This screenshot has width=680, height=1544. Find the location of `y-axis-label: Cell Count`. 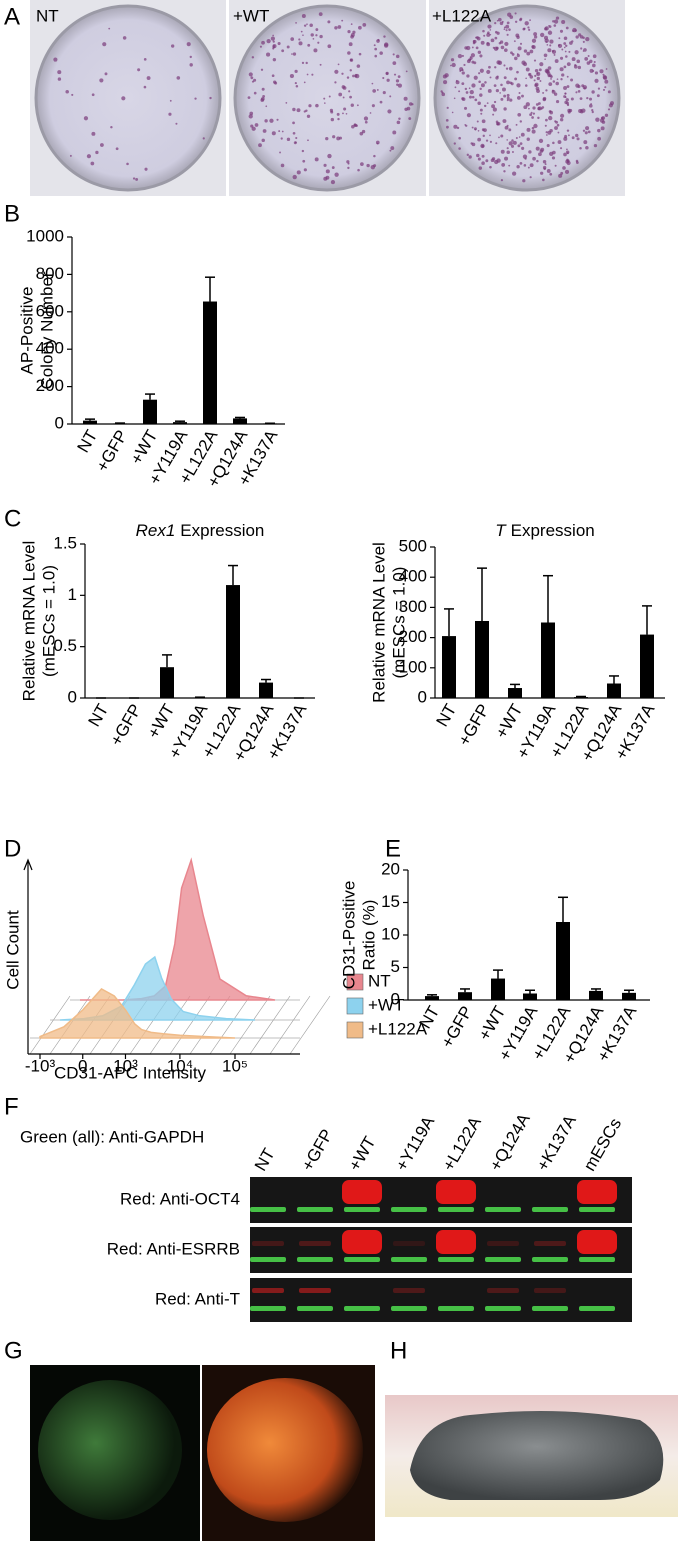

y-axis-label: Cell Count is located at coordinates (12, 950).